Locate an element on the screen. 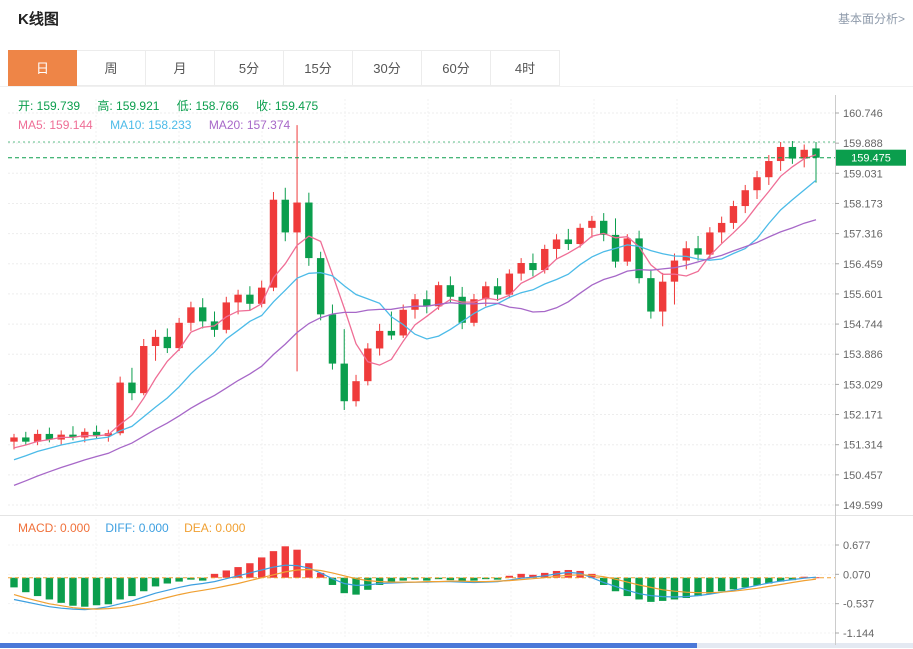  y-axis-tick-label: 157.316 is located at coordinates (863, 235).